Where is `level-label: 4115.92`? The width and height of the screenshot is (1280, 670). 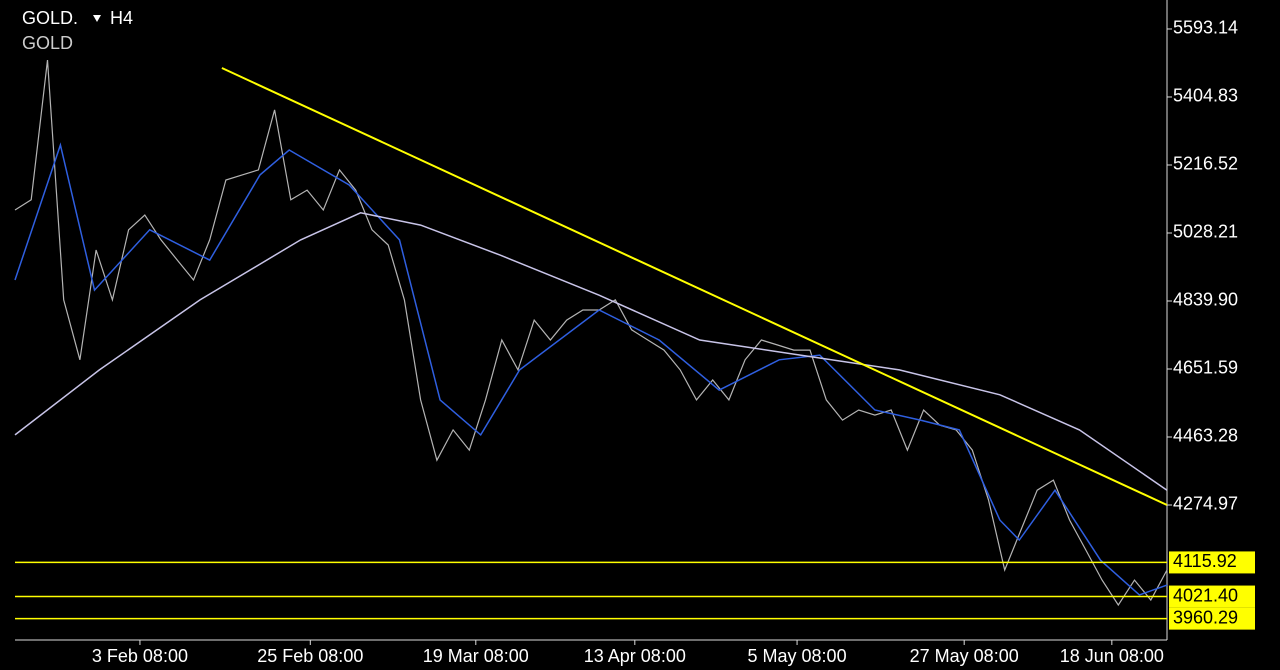
level-label: 4115.92 is located at coordinates (1205, 561).